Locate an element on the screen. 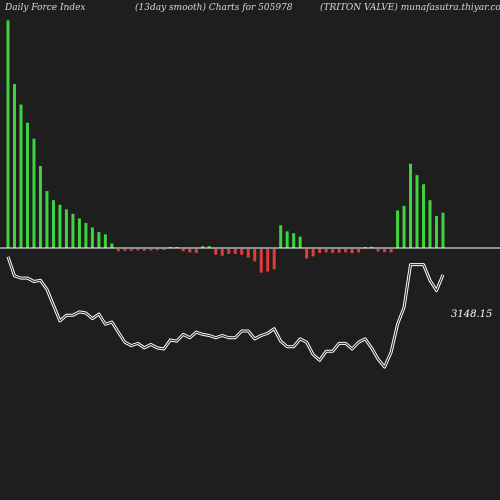  chart-header-left: Daily Force Index is located at coordinates (45, 8).